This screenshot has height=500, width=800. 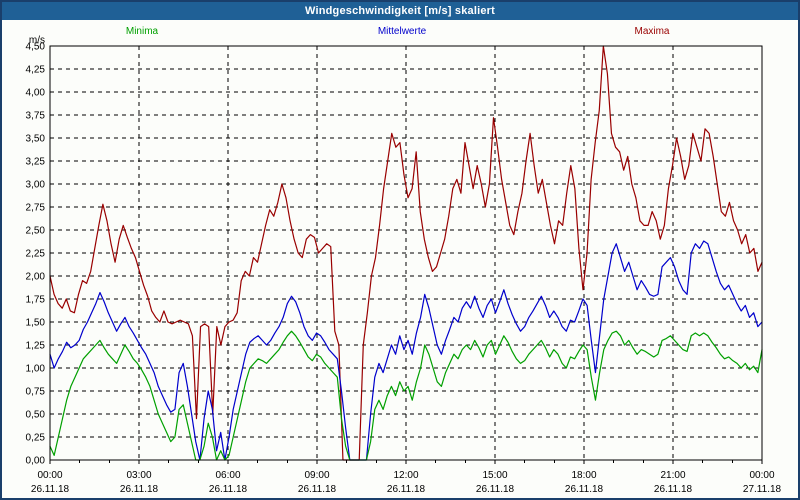 I want to click on svg-text: 3,50, so click(x=36, y=139).